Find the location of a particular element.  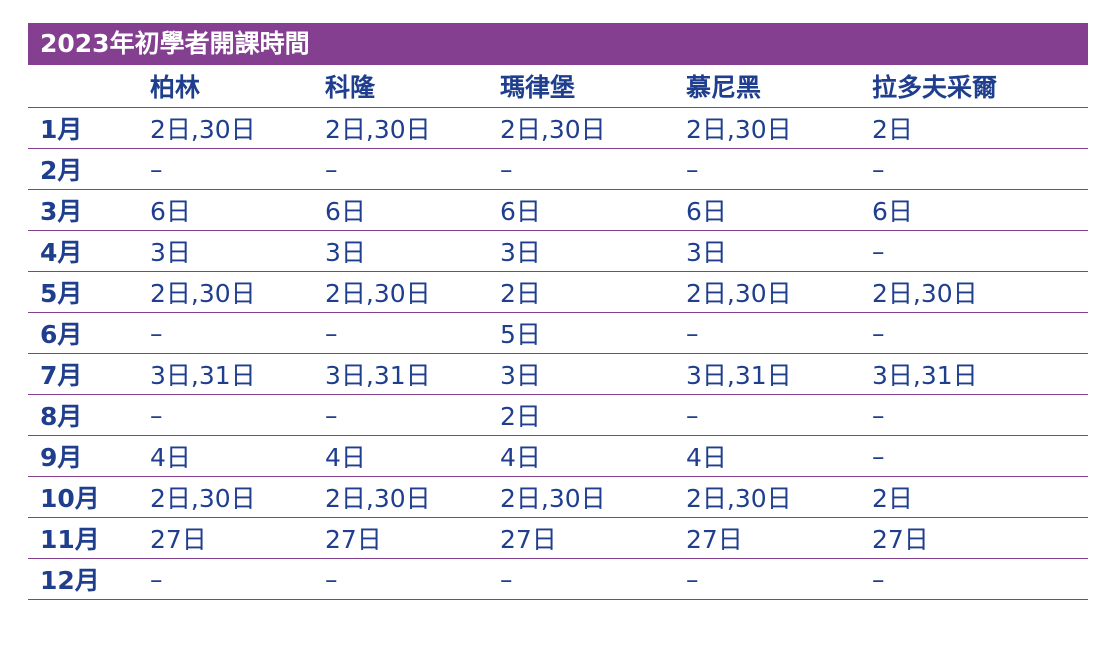

month-label: 12月 is located at coordinates (70, 580).